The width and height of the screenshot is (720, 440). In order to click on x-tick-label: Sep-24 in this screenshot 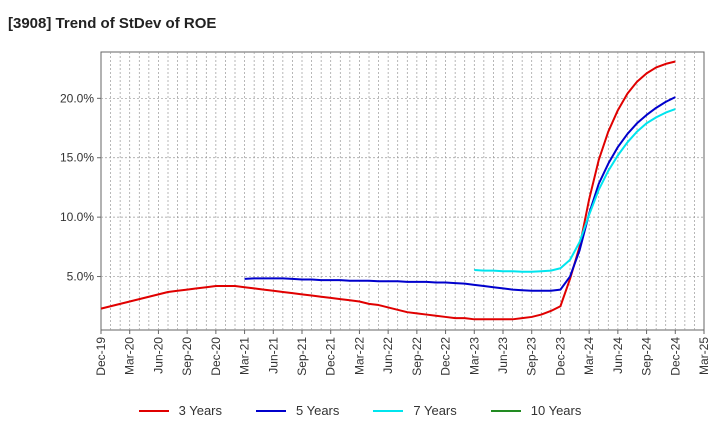, I will do `click(647, 356)`.